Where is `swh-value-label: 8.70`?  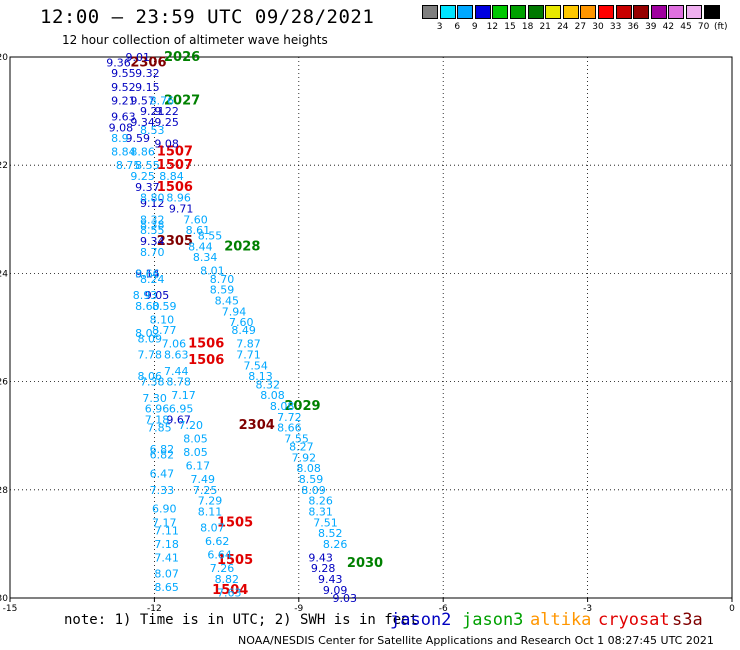
swh-value-label: 8.70 is located at coordinates (152, 252).